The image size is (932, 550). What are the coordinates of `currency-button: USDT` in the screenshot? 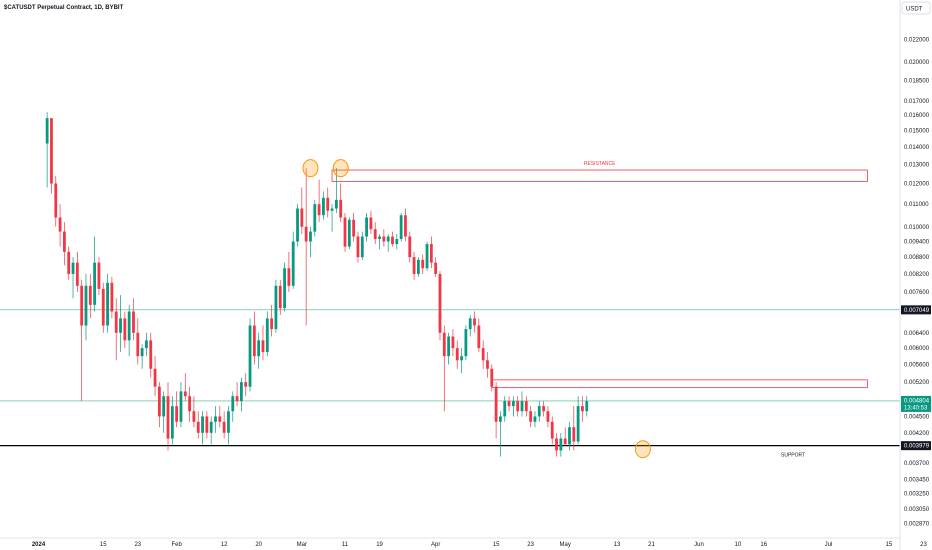 It's located at (916, 8).